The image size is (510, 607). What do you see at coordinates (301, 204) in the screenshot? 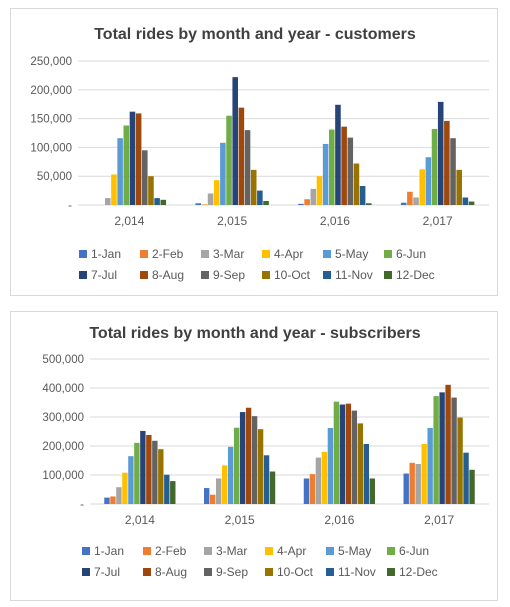
I see `customers-bar-1-Jan-2,016` at bounding box center [301, 204].